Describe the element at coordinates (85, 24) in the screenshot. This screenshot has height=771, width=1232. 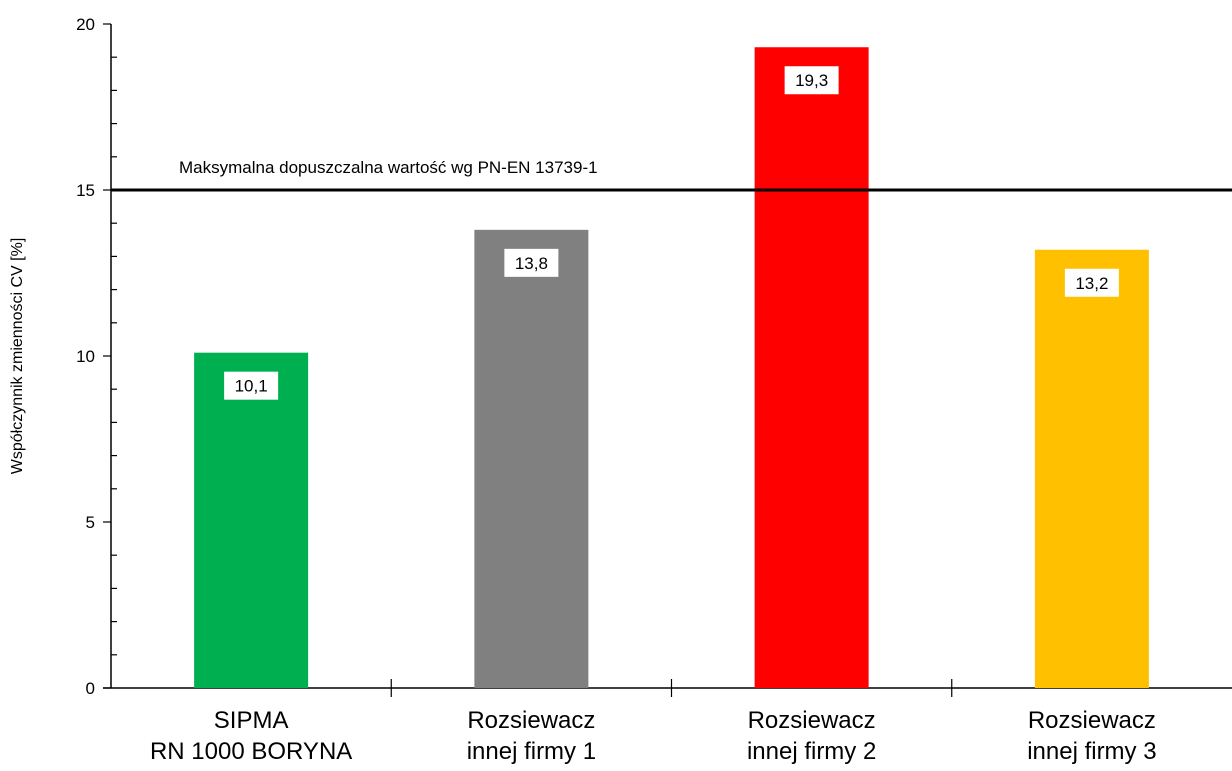
I see `y-tick-label: 20` at that location.